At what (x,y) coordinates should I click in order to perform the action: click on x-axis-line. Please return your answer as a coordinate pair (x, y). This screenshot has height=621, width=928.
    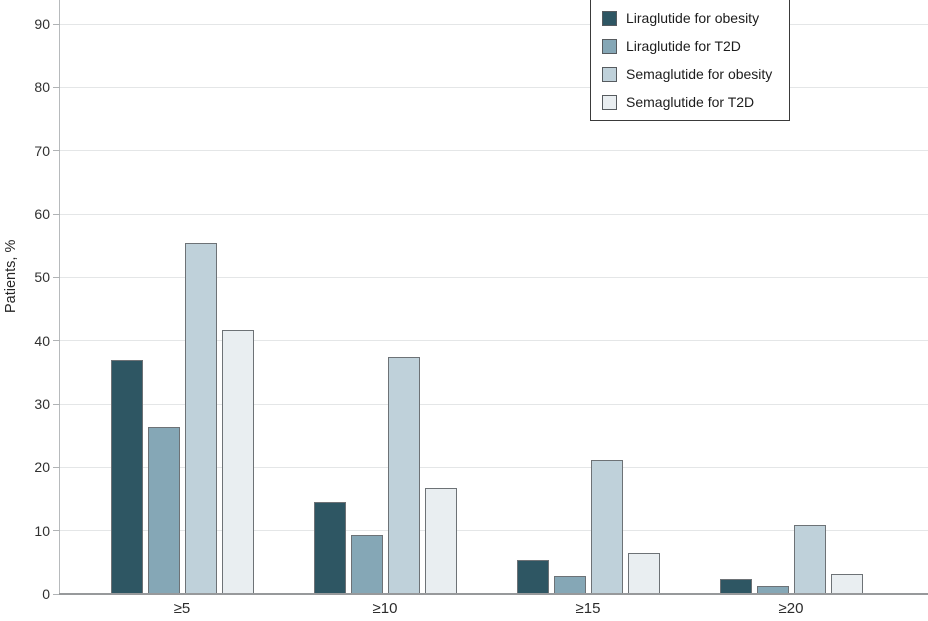
    Looking at the image, I should click on (493, 593).